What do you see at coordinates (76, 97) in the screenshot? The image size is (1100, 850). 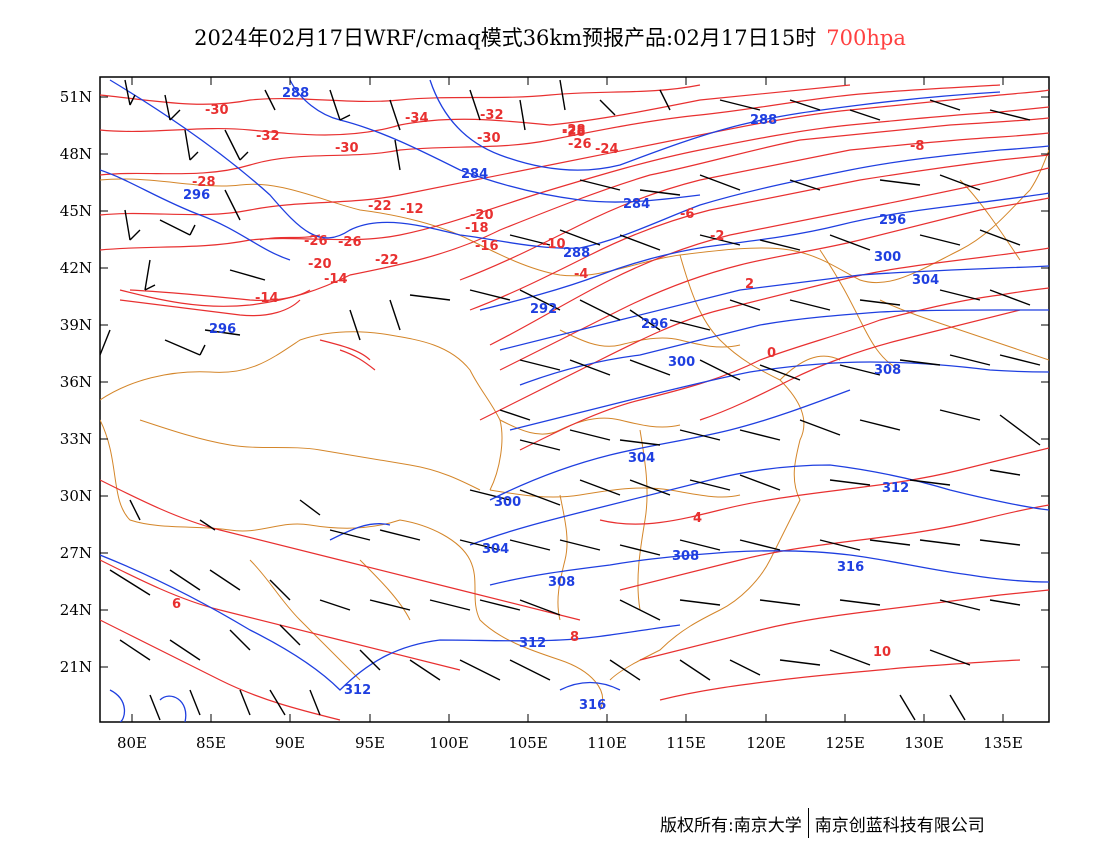 I see `lat-tick: 51N` at bounding box center [76, 97].